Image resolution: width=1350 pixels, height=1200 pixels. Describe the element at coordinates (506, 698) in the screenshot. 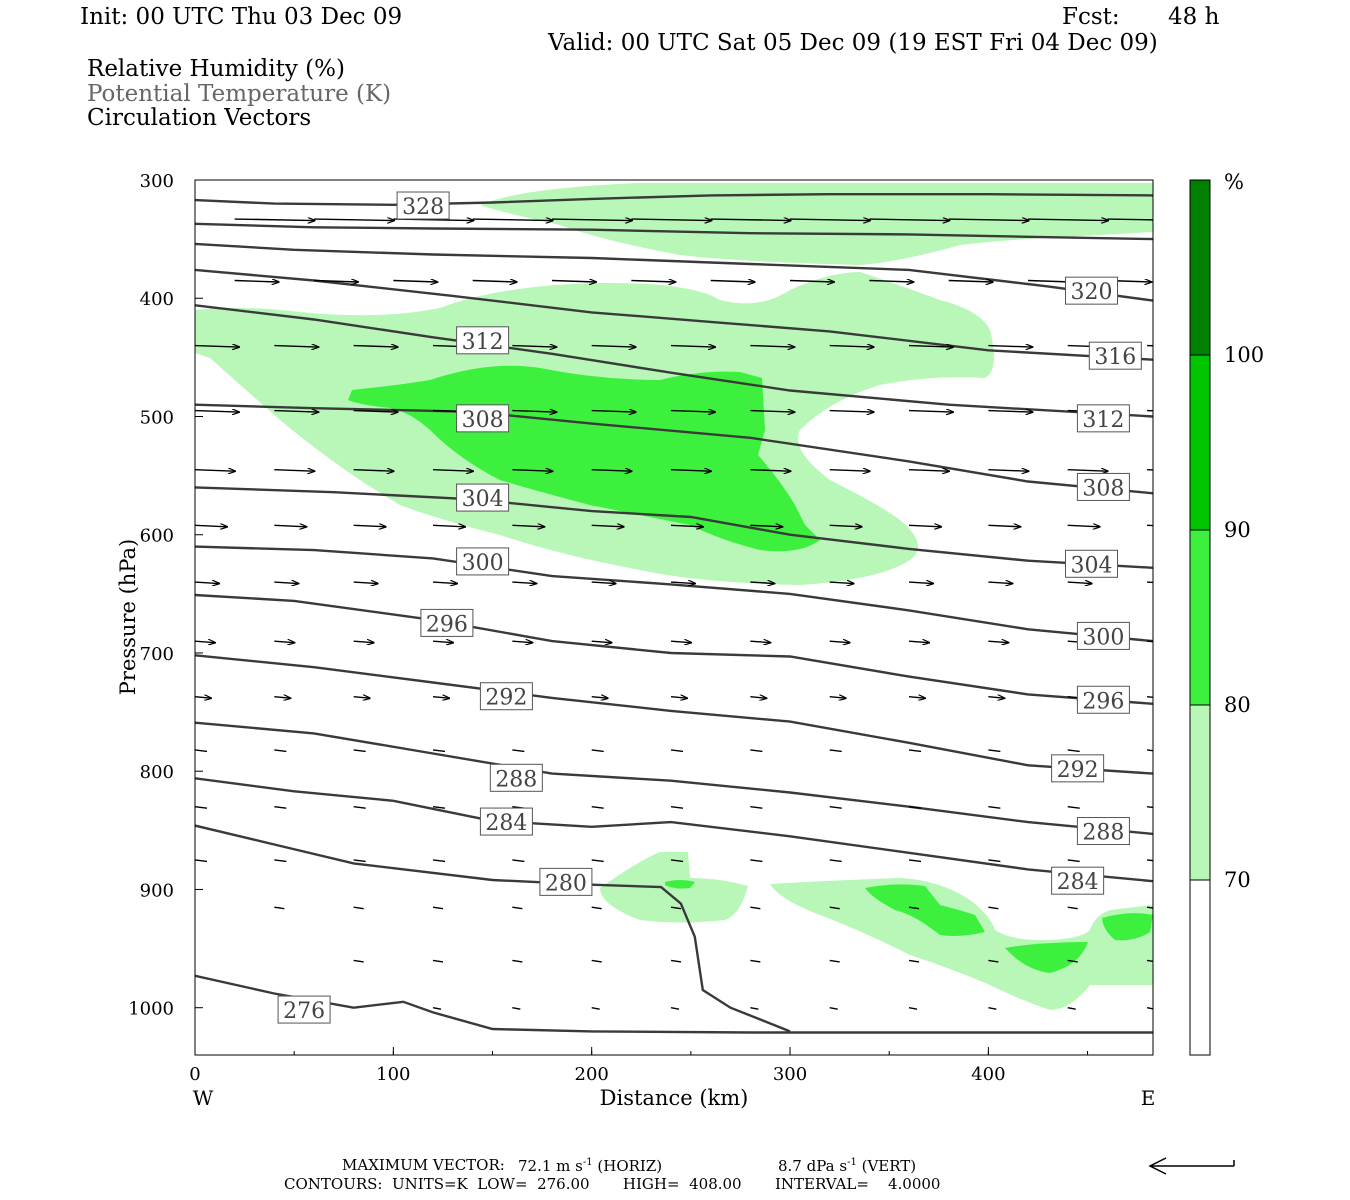

I see `theta-label-292: 292` at that location.